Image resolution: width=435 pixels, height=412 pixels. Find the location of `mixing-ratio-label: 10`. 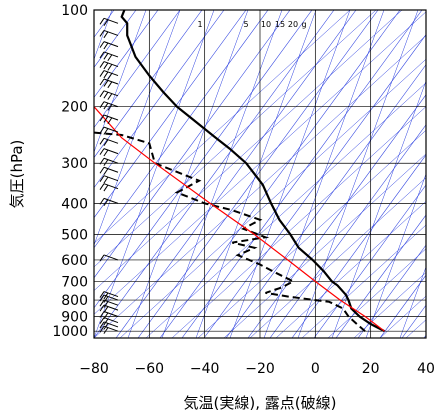

mixing-ratio-label: 10 is located at coordinates (266, 24).